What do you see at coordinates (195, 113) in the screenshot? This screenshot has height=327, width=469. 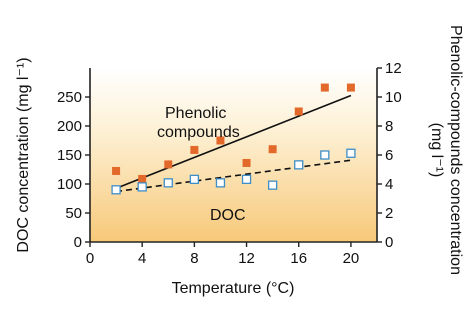 I see `annotation-phenolic-line1: Phenolic` at bounding box center [195, 113].